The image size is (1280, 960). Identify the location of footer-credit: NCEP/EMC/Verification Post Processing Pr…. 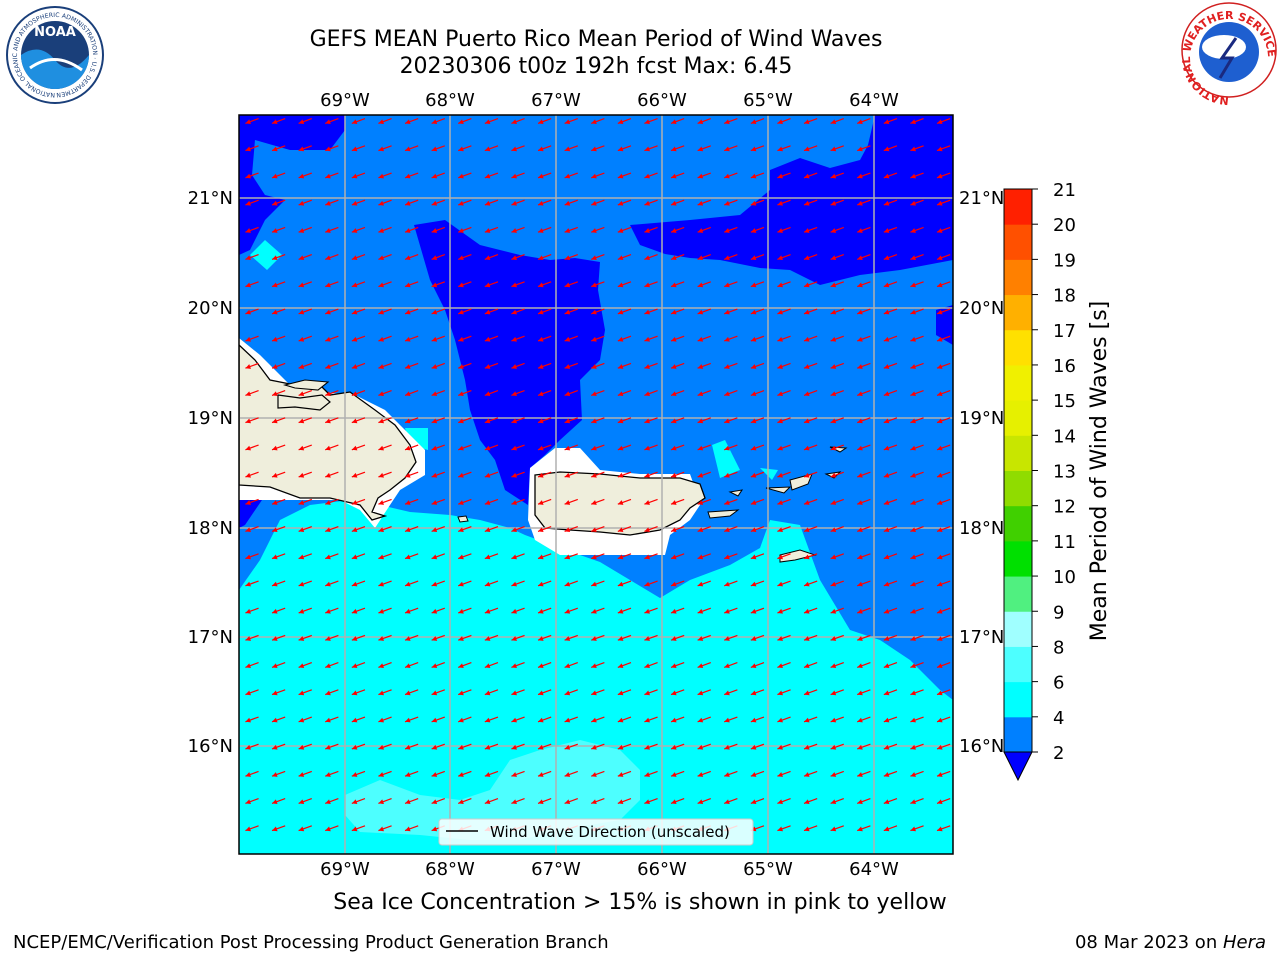
(311, 942).